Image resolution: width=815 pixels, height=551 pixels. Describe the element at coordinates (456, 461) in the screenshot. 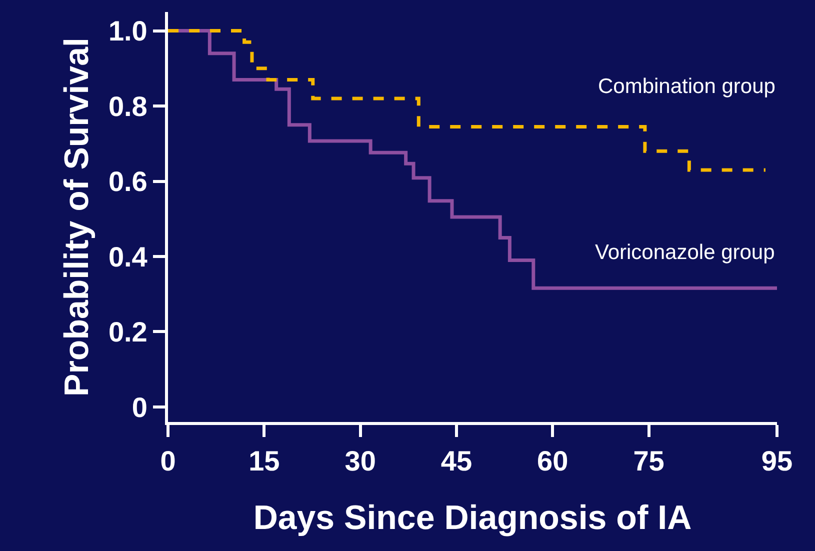

I see `x-tick-label: 45` at that location.